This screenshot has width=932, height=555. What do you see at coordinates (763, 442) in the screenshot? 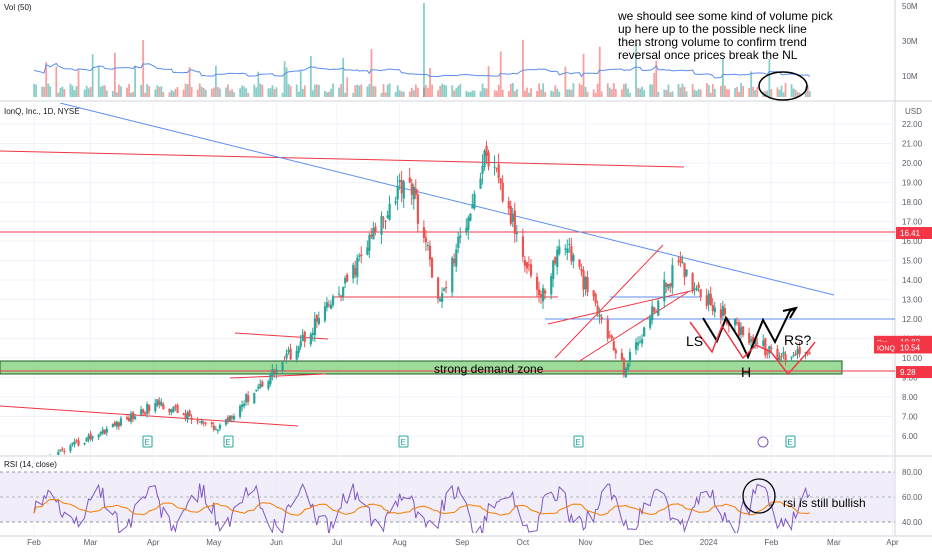
I see `dividend-marker` at bounding box center [763, 442].